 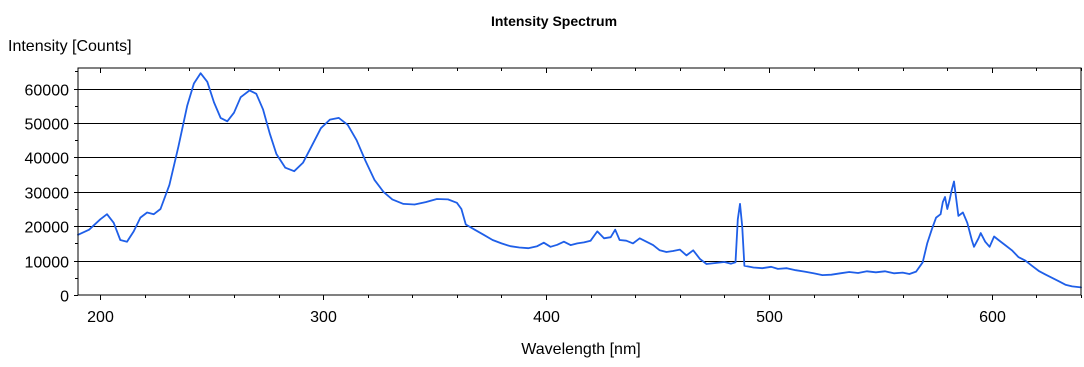 I want to click on x-tick-label: 300, so click(x=323, y=317).